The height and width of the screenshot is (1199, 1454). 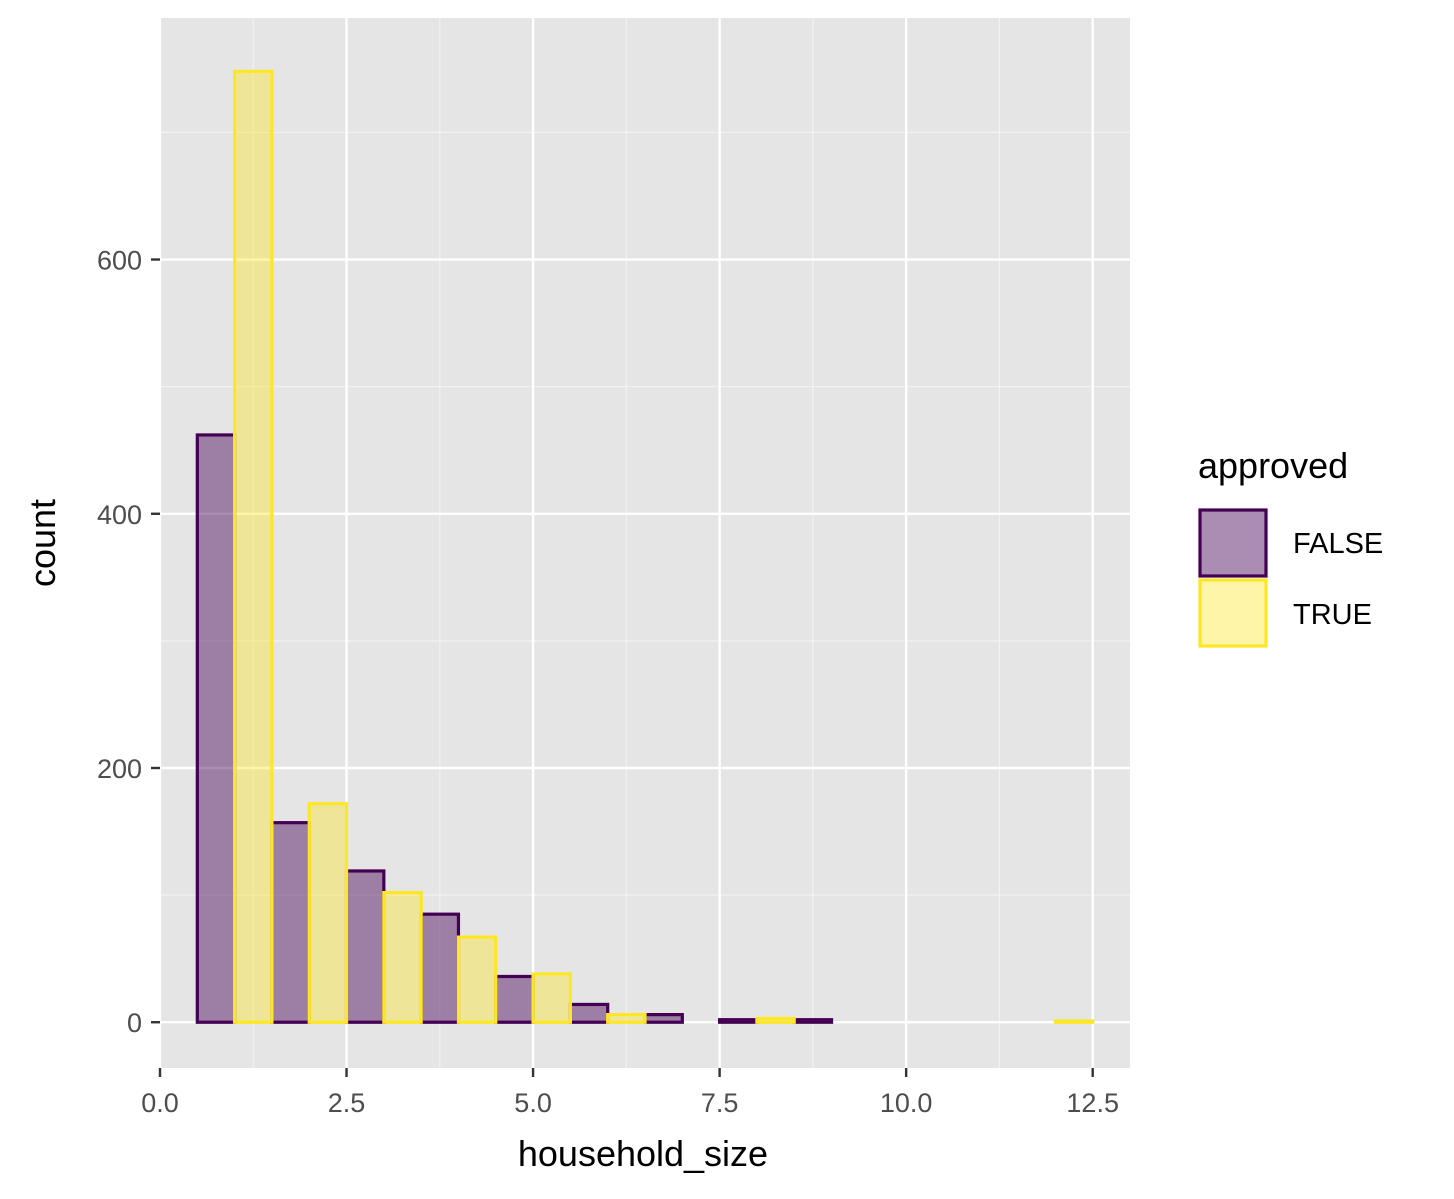 I want to click on x-tick-label: 2.5, so click(x=347, y=1103).